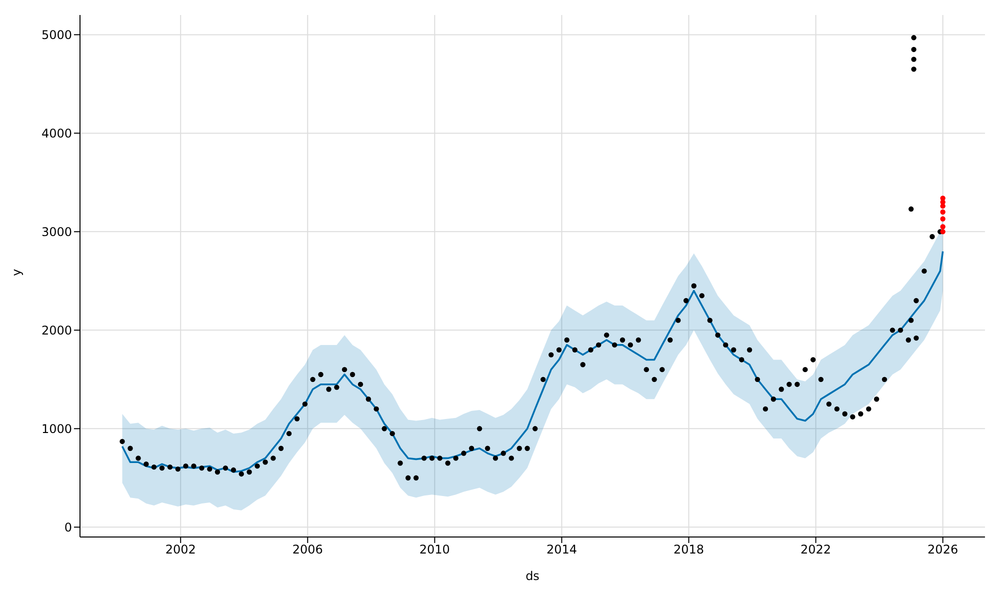 The image size is (1000, 600). What do you see at coordinates (434, 549) in the screenshot?
I see `x-tick-label: 2010` at bounding box center [434, 549].